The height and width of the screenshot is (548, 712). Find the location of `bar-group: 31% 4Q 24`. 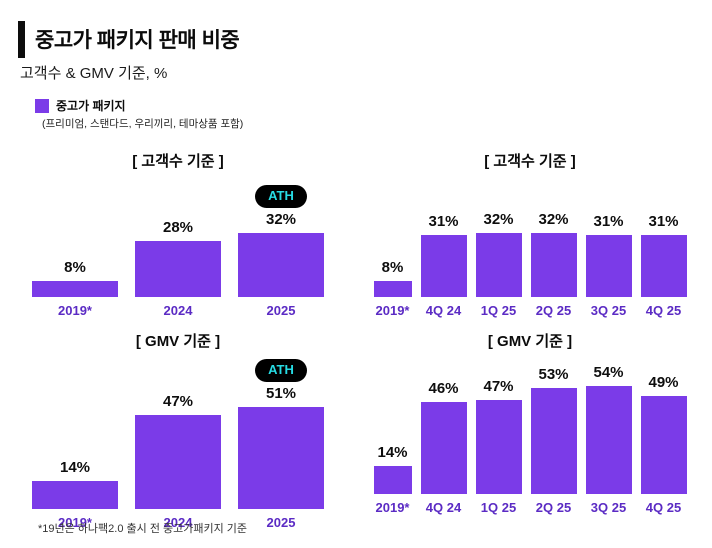

bar-group: 31% 4Q 24 is located at coordinates (443, 265).